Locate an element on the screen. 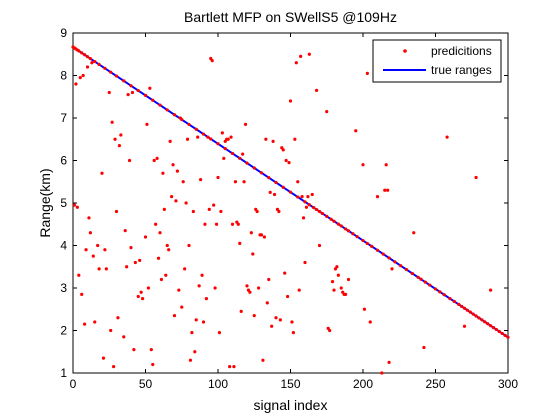  y-tick-label: 4 is located at coordinates (63, 246).